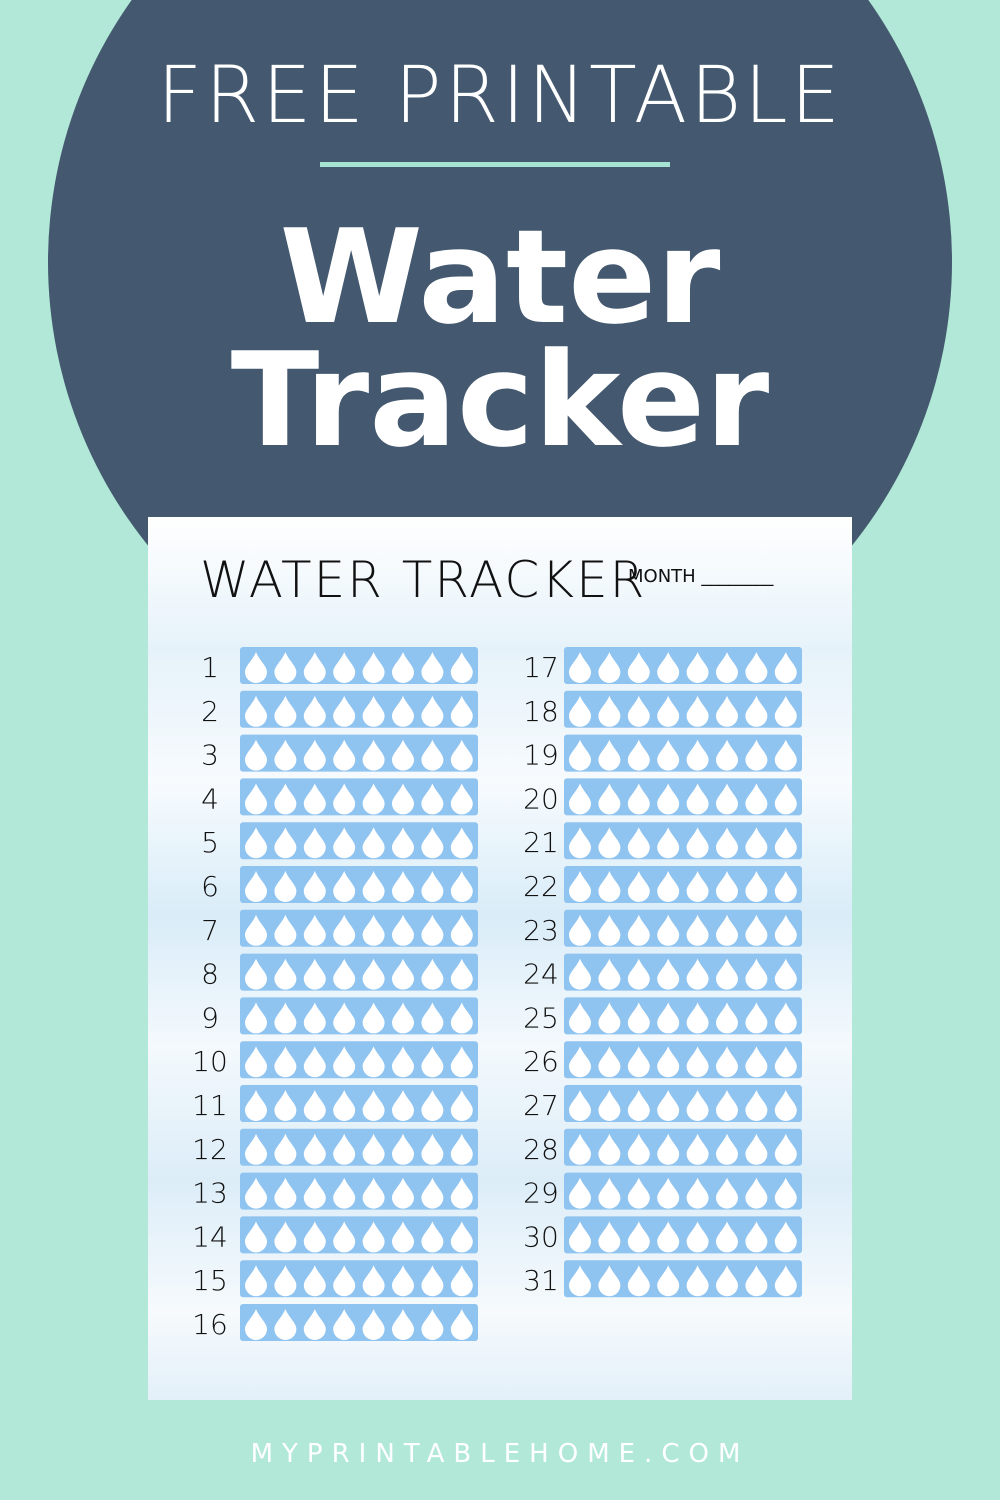  I want to click on day-number: 17, so click(541, 667).